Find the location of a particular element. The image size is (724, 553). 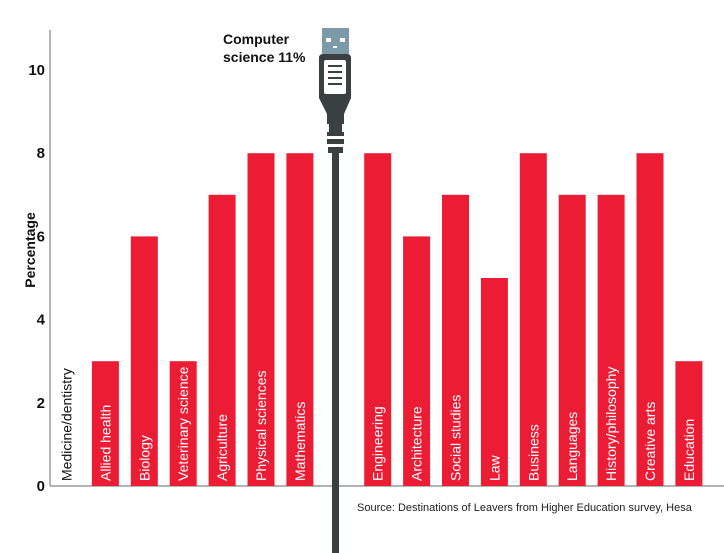

category-label: Education is located at coordinates (689, 450).